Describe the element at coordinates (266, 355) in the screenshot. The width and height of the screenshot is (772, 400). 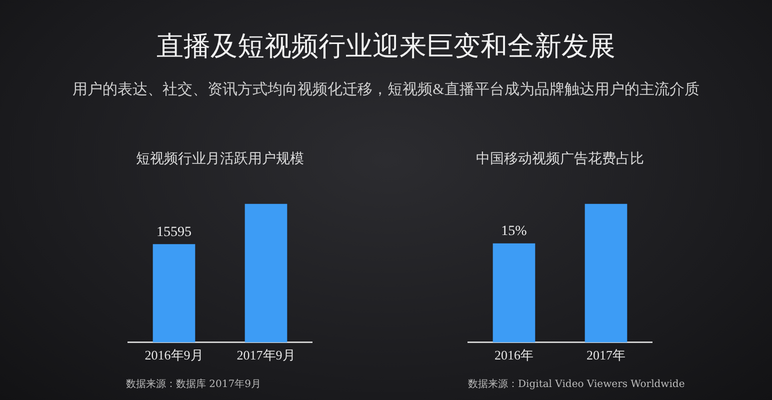
I see `x-tick-label: 2017年9月` at that location.